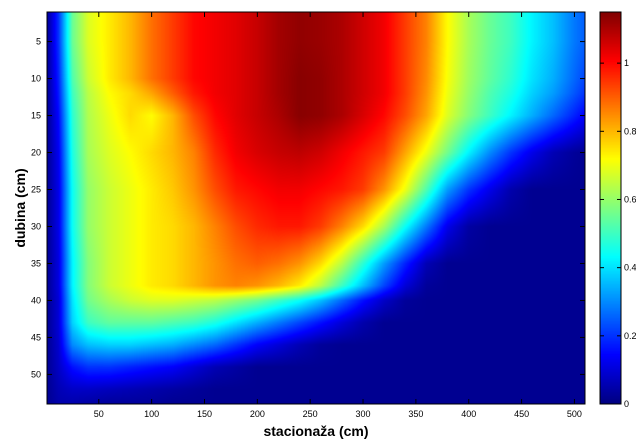 This screenshot has height=440, width=636. Describe the element at coordinates (36, 116) in the screenshot. I see `y-tick-label: 15` at that location.